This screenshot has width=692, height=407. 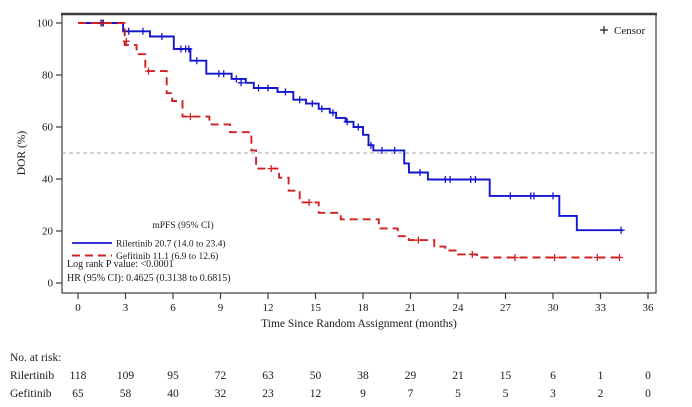 I want to click on at-risk-value-rilertinib: 72, so click(x=221, y=376).